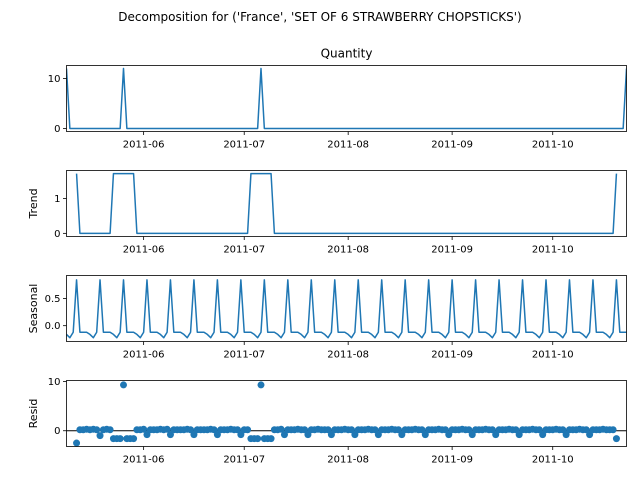 This screenshot has width=640, height=480. What do you see at coordinates (347, 54) in the screenshot?
I see `subplot-title: Quantity` at bounding box center [347, 54].